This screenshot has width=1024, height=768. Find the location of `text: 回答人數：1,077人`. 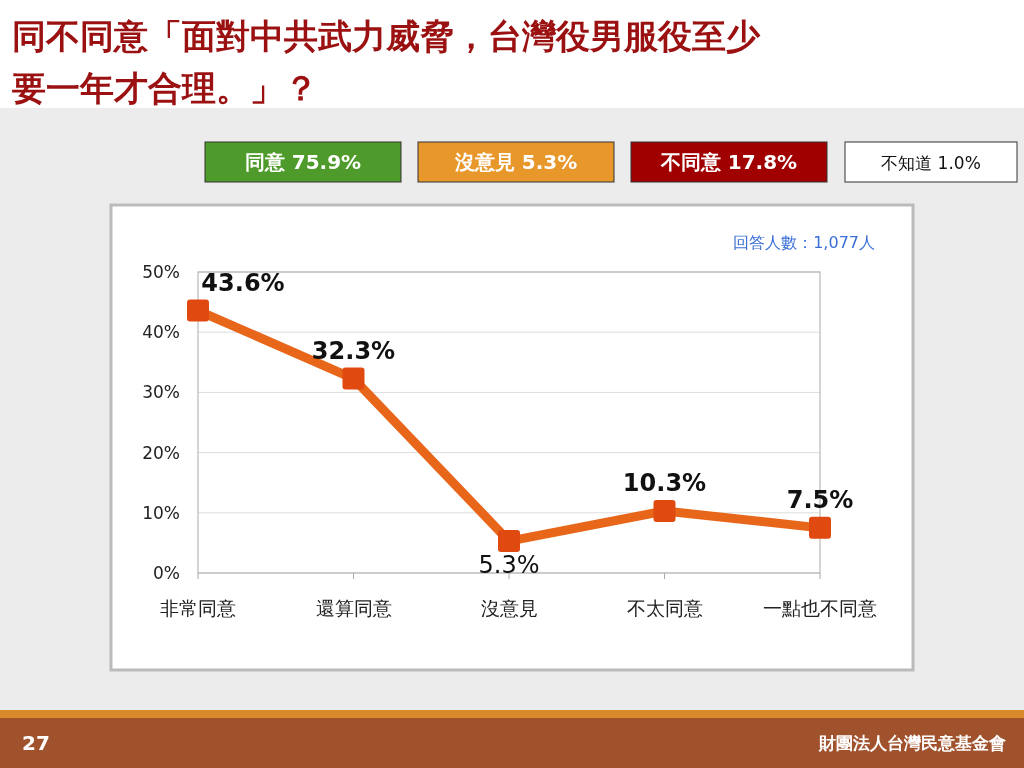

text: 回答人數：1,077人 is located at coordinates (804, 242).